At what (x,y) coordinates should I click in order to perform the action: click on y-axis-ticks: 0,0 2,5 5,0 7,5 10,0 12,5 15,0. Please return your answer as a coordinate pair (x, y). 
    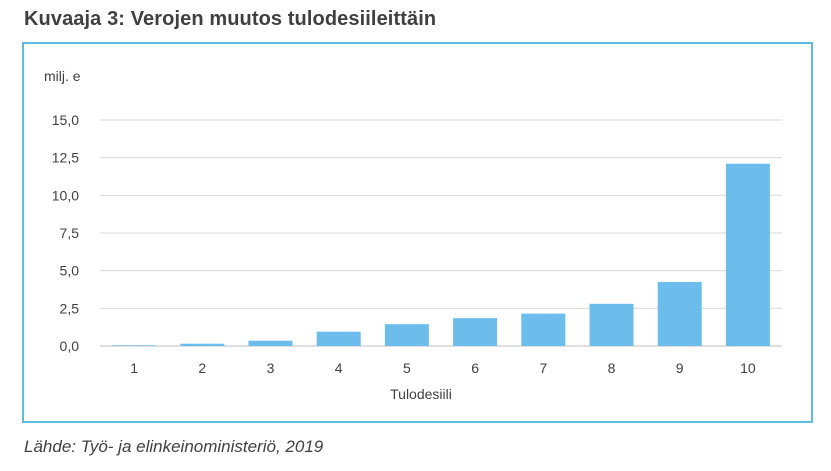
    Looking at the image, I should click on (65, 233).